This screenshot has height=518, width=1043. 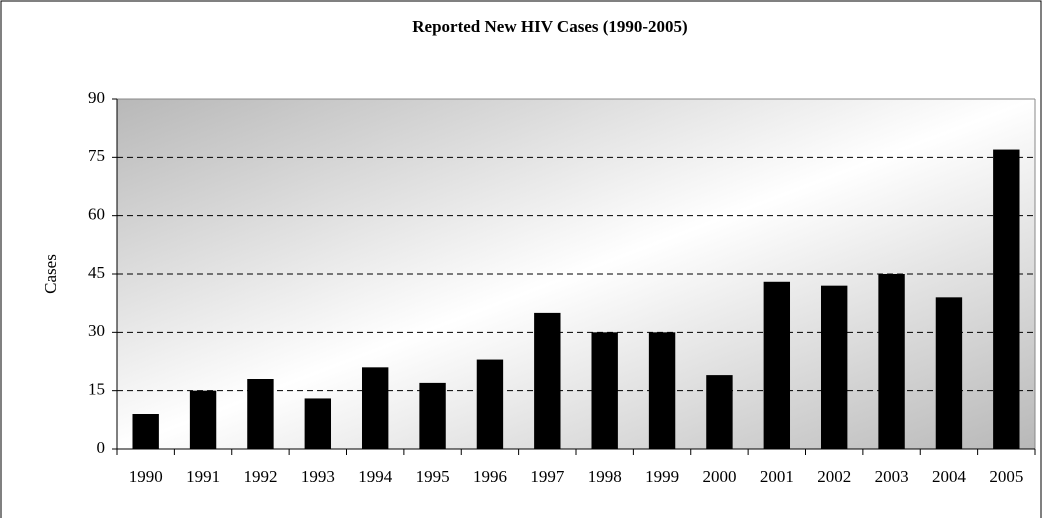 What do you see at coordinates (433, 476) in the screenshot?
I see `x-tick-label: 1995` at bounding box center [433, 476].